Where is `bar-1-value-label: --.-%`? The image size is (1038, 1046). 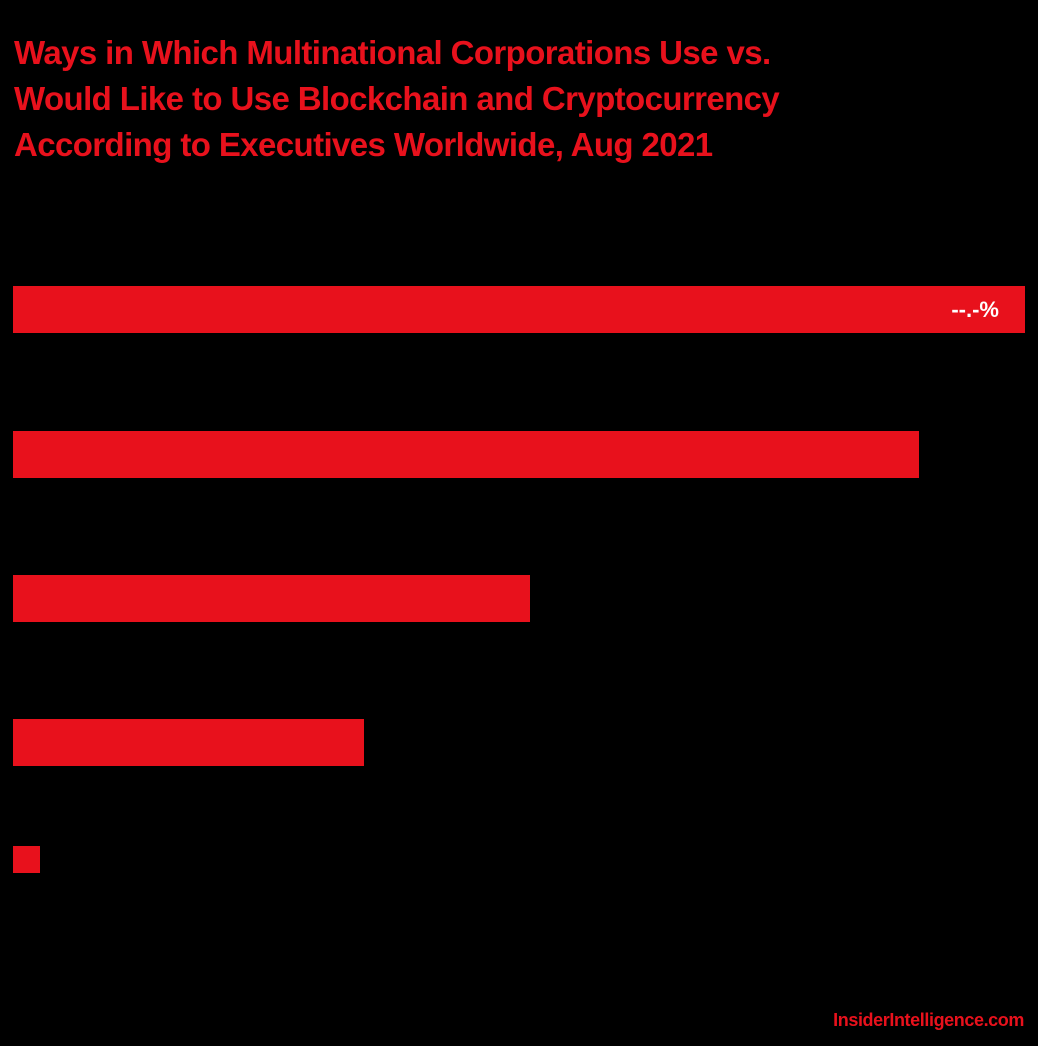
bar-1-value-label: --.-% is located at coordinates (975, 309).